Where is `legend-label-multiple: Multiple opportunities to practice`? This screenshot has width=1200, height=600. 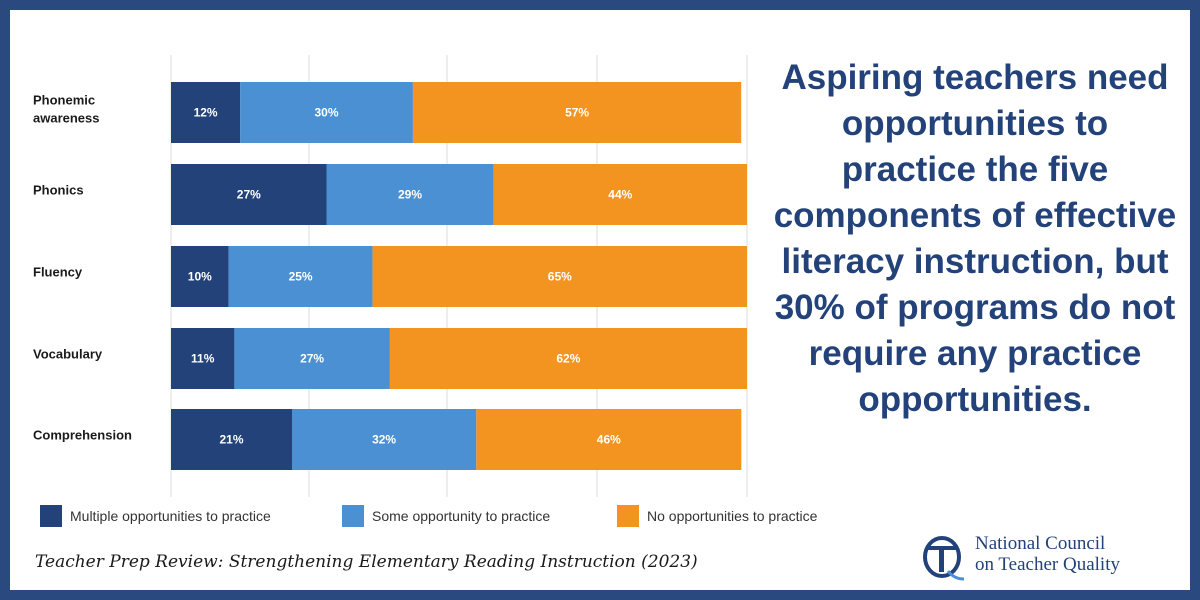 legend-label-multiple: Multiple opportunities to practice is located at coordinates (170, 516).